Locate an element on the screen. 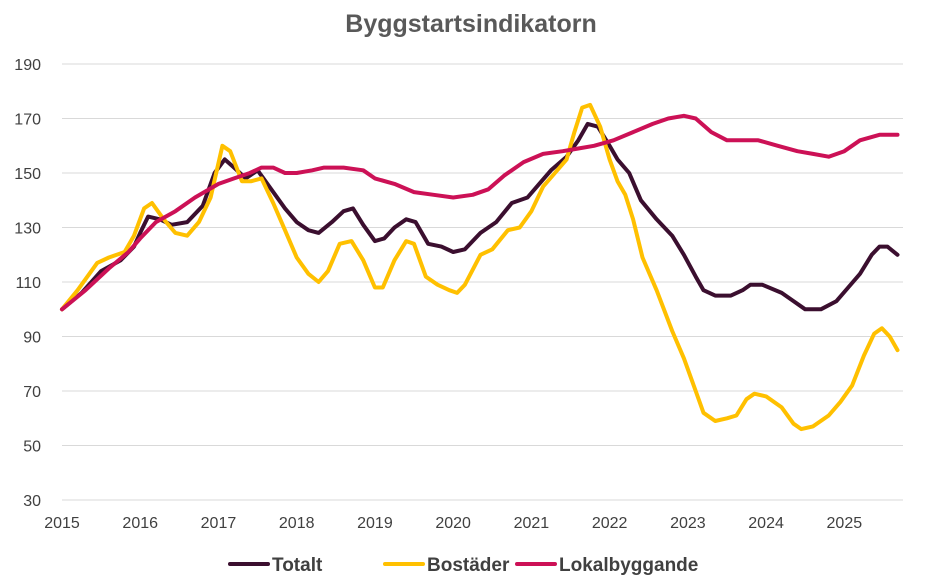 Image resolution: width=942 pixels, height=588 pixels. legend-item: Bostäder is located at coordinates (446, 565).